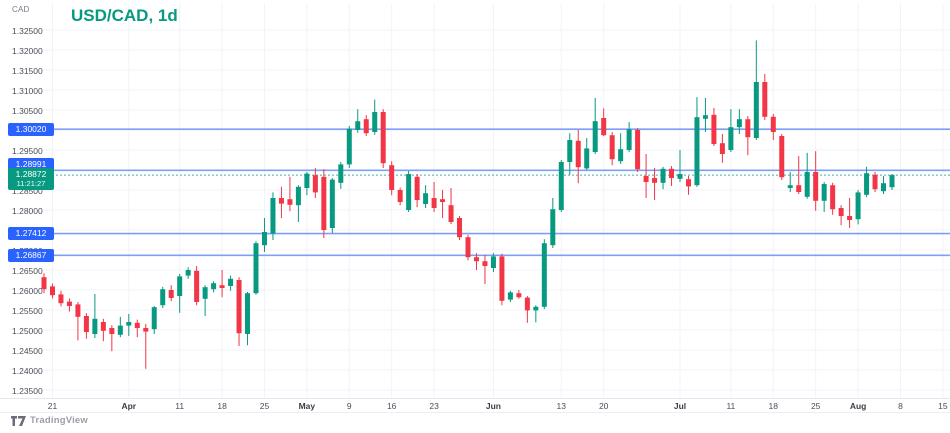  I want to click on price-level-badge: 1.28991, so click(31, 164).